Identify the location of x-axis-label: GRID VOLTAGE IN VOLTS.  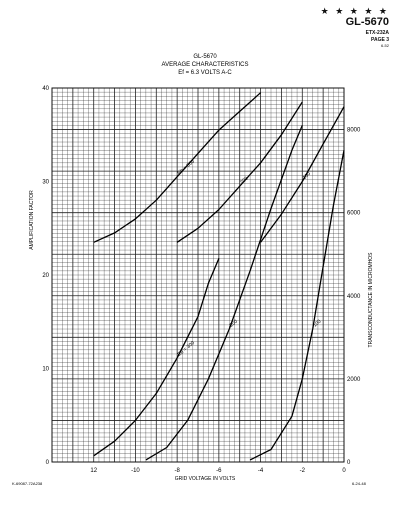
(205, 479).